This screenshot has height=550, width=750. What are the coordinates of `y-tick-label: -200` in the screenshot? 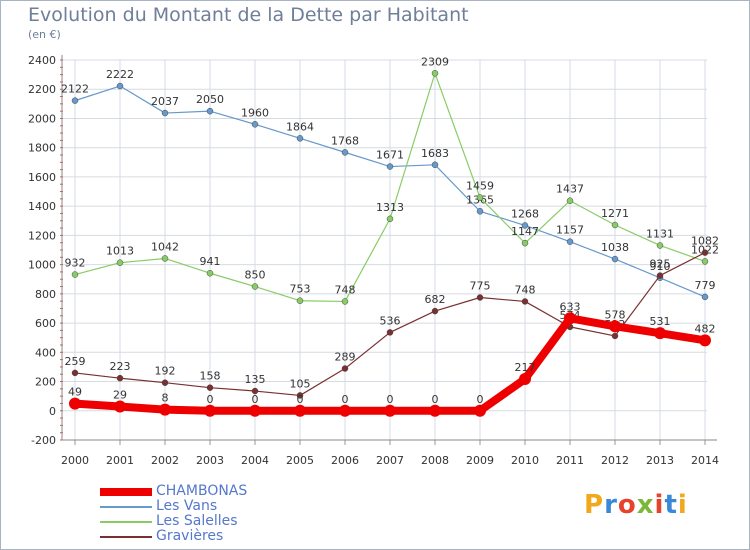 It's located at (43, 440).